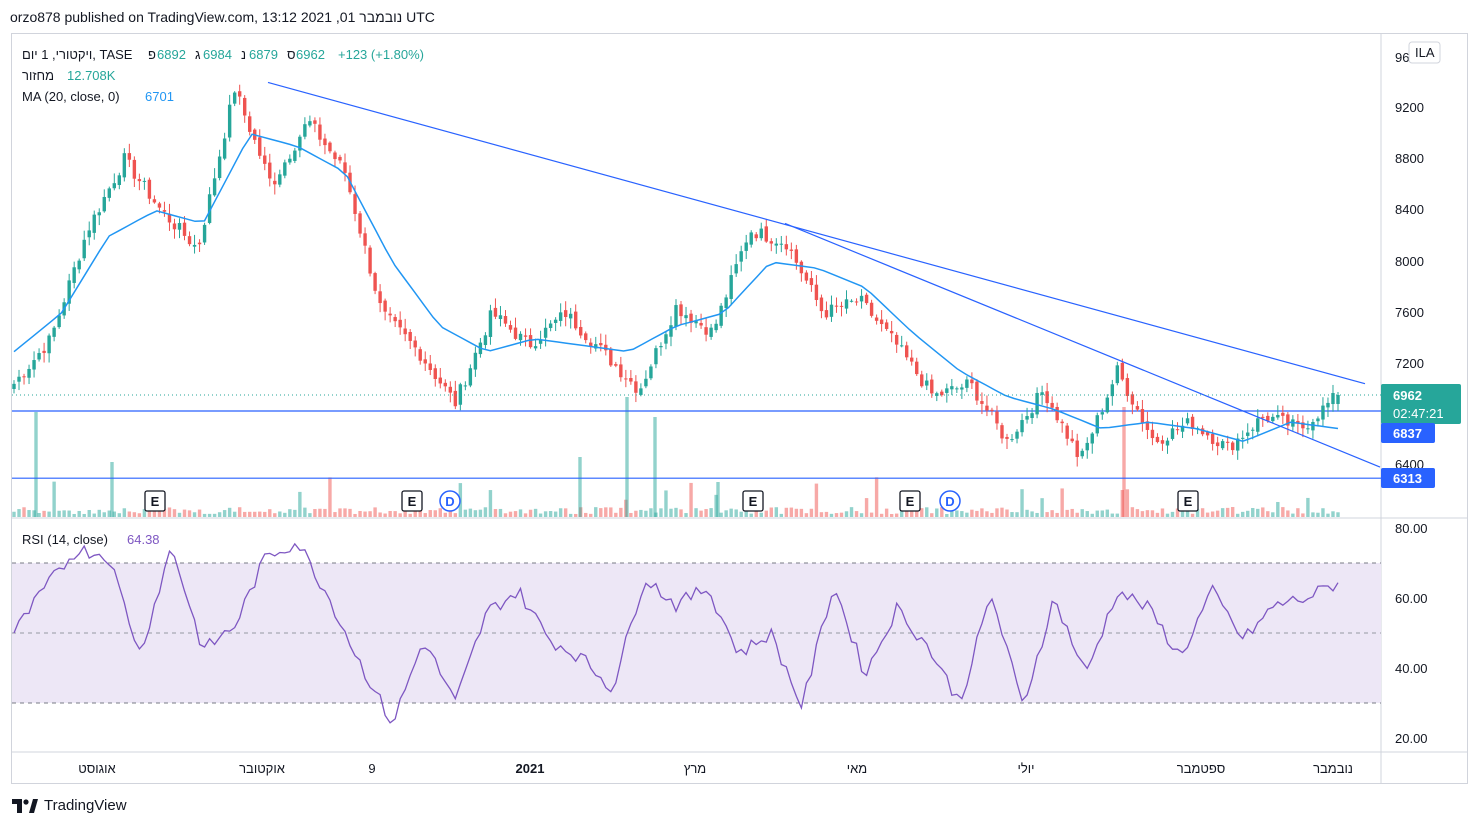 The width and height of the screenshot is (1479, 829). I want to click on legend-change: +123 (+1.80%), so click(381, 54).